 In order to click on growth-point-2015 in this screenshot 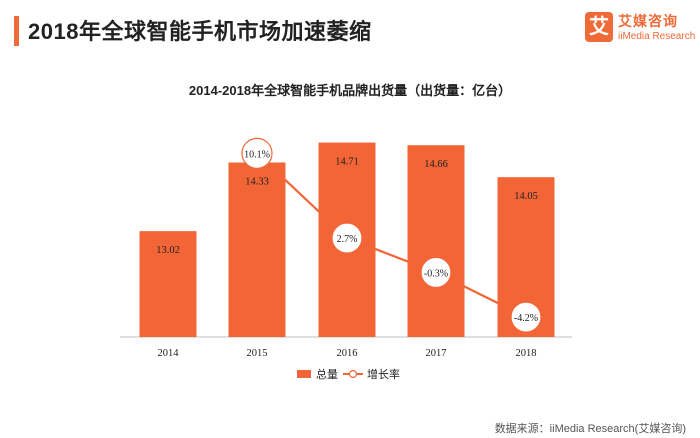, I will do `click(257, 153)`.